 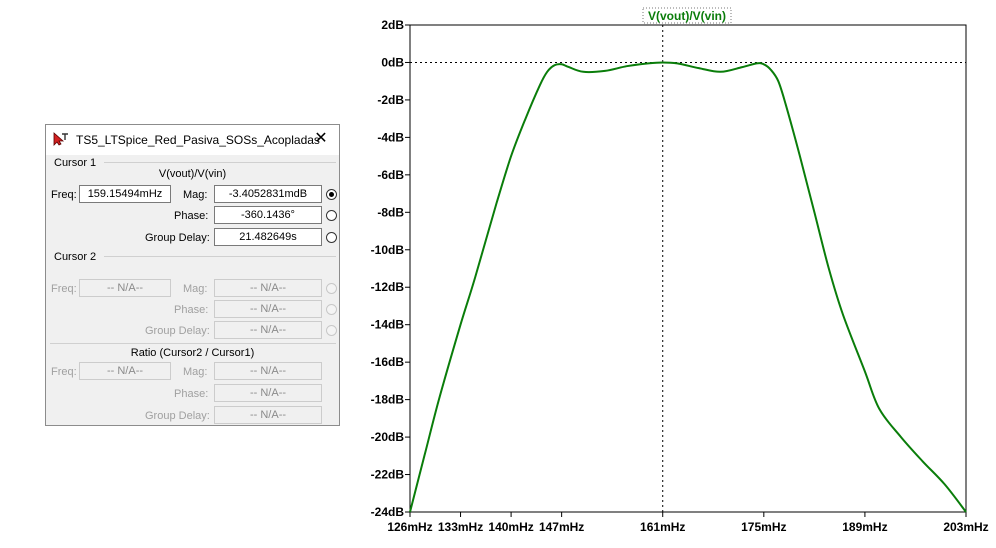 I want to click on cursor2-heading: Cursor 2, so click(x=75, y=257).